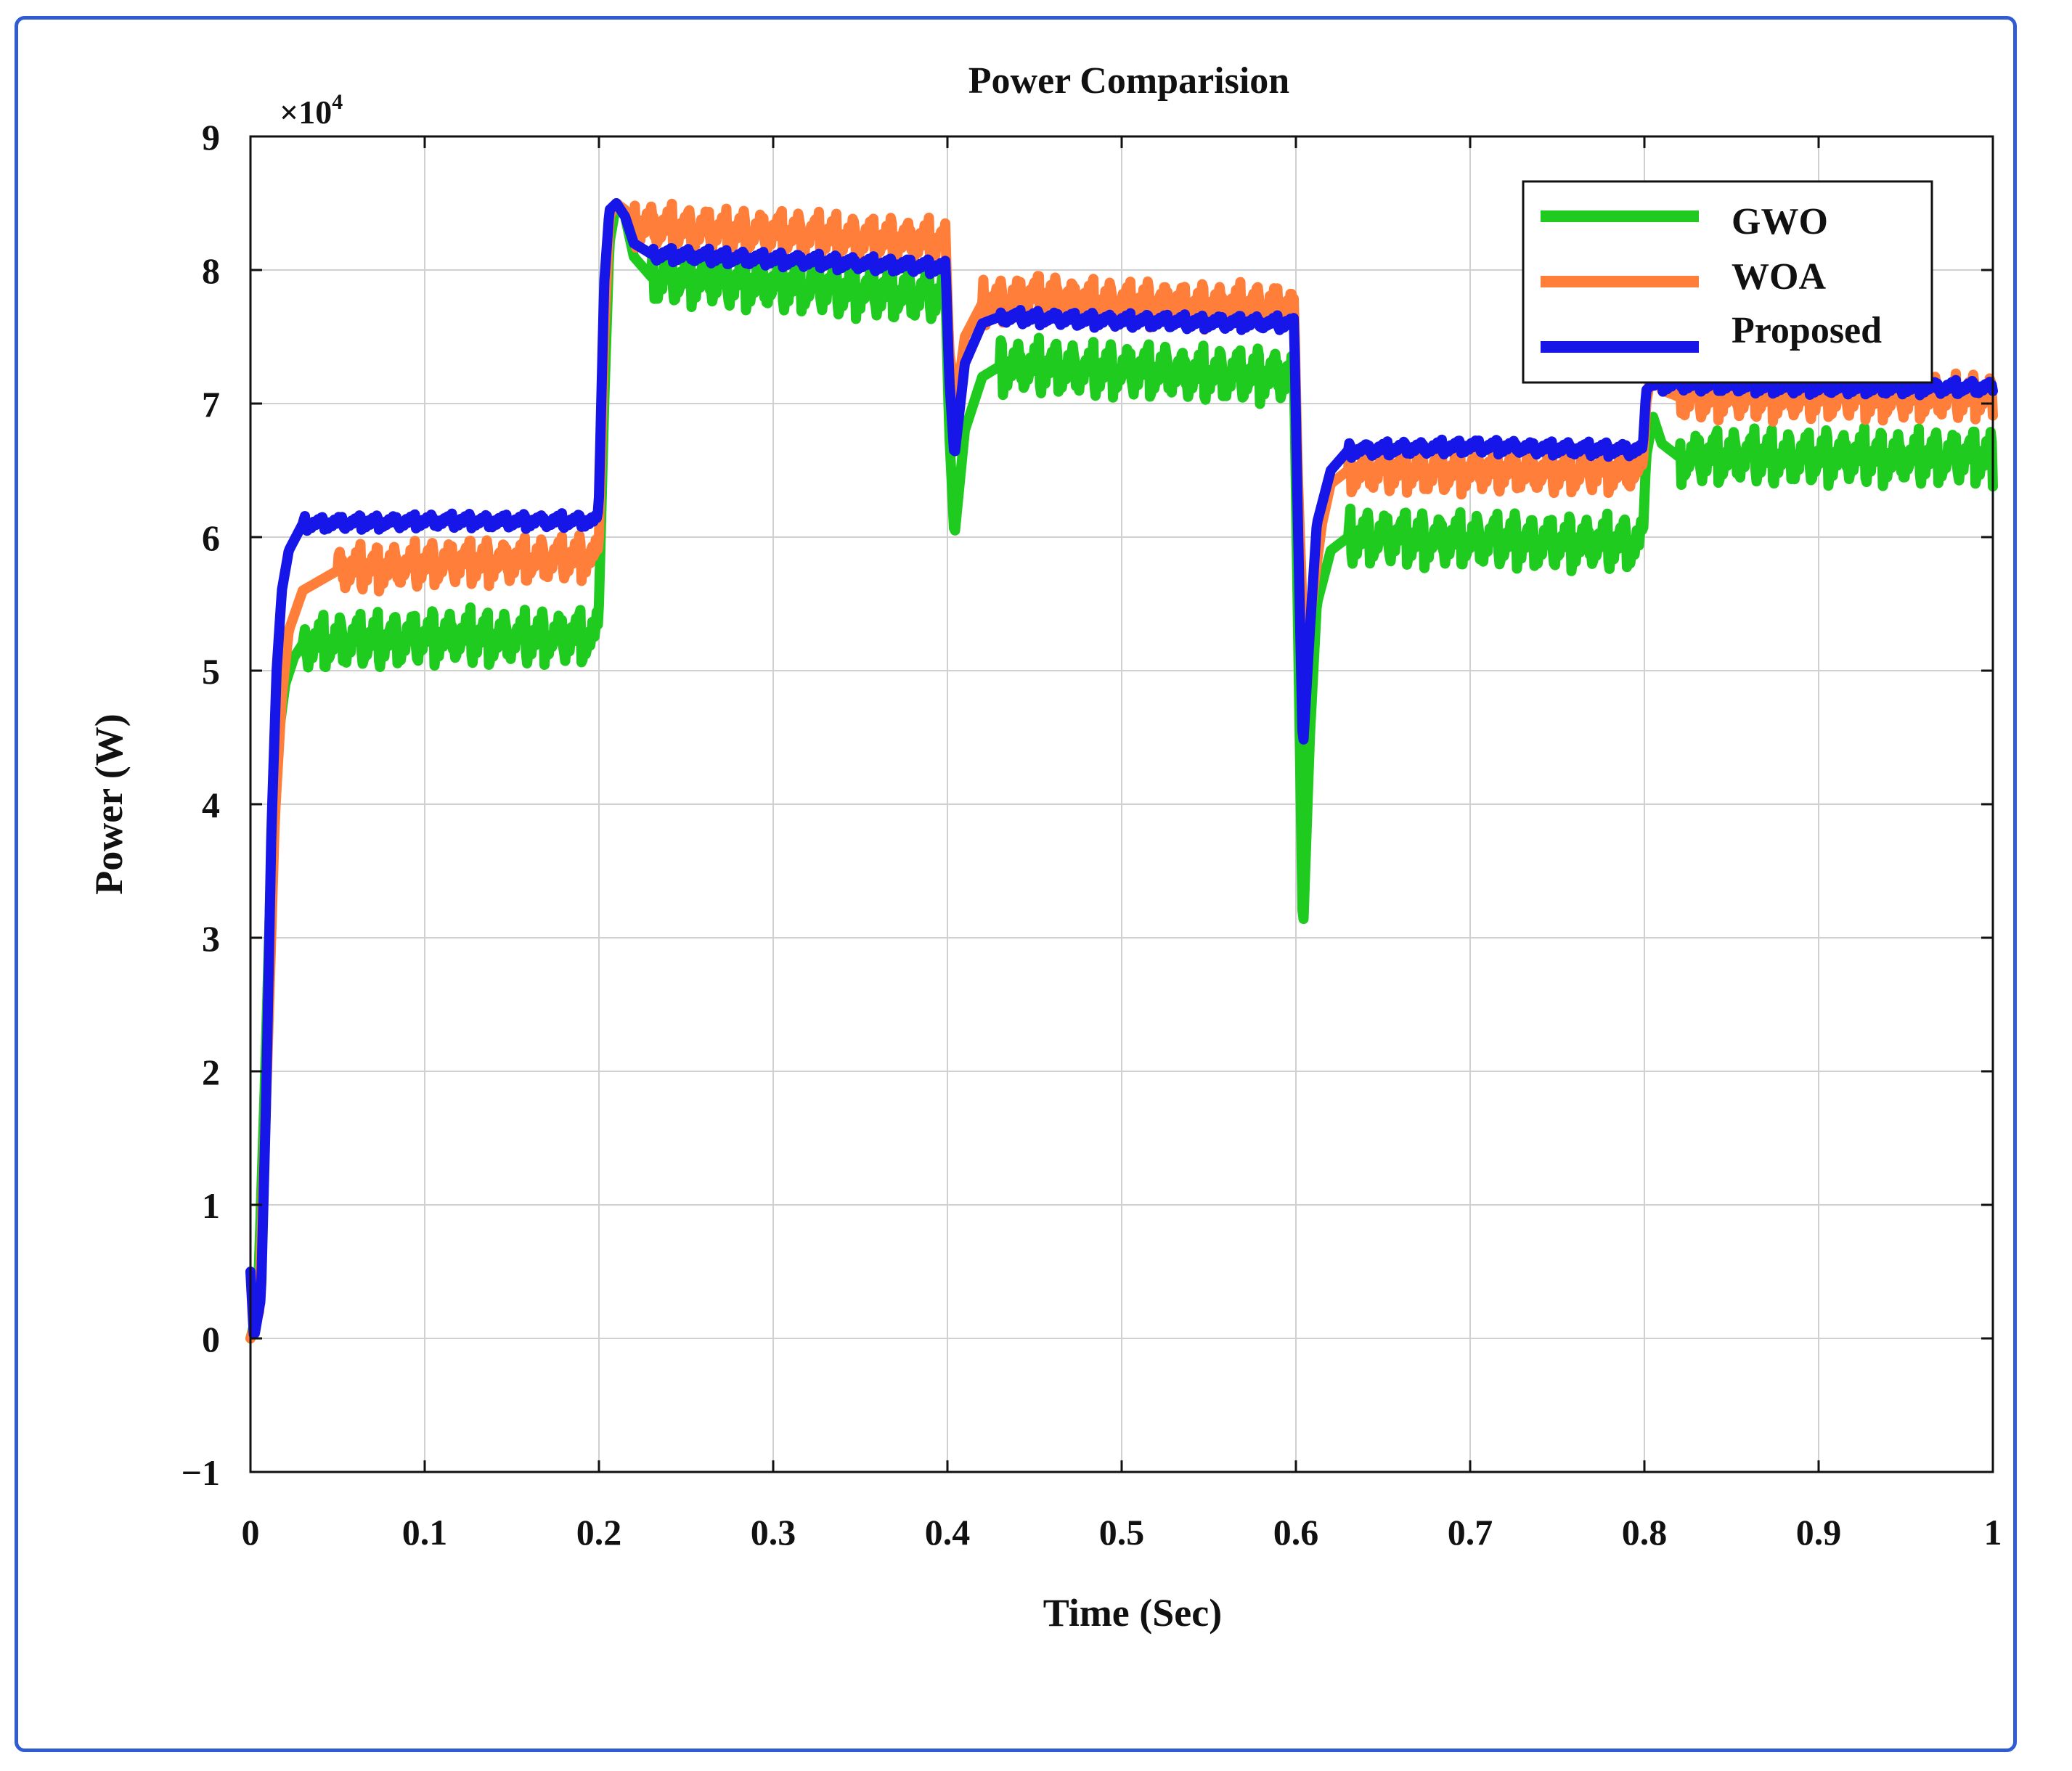 Image resolution: width=2072 pixels, height=1771 pixels. I want to click on y-tick-label: 8, so click(211, 270).